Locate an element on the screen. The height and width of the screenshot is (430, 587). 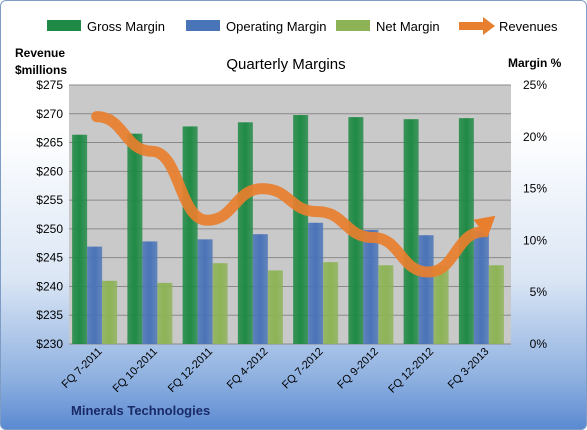
category-label: FQ 12-2012 is located at coordinates (411, 371).